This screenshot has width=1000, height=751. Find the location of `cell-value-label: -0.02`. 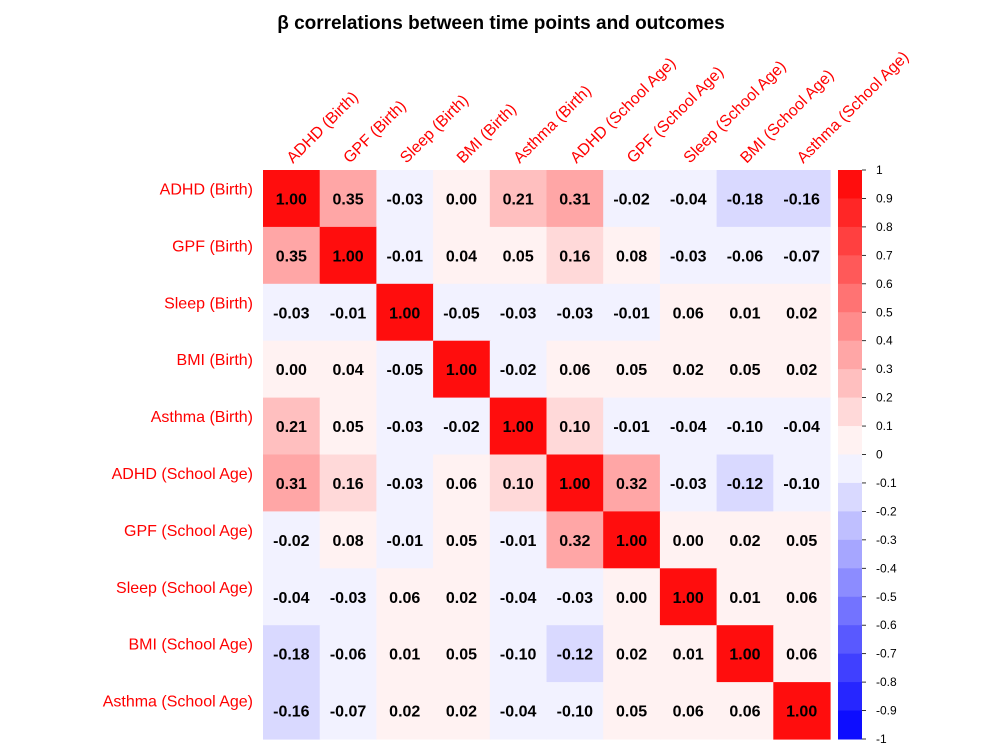

cell-value-label: -0.02 is located at coordinates (291, 541).